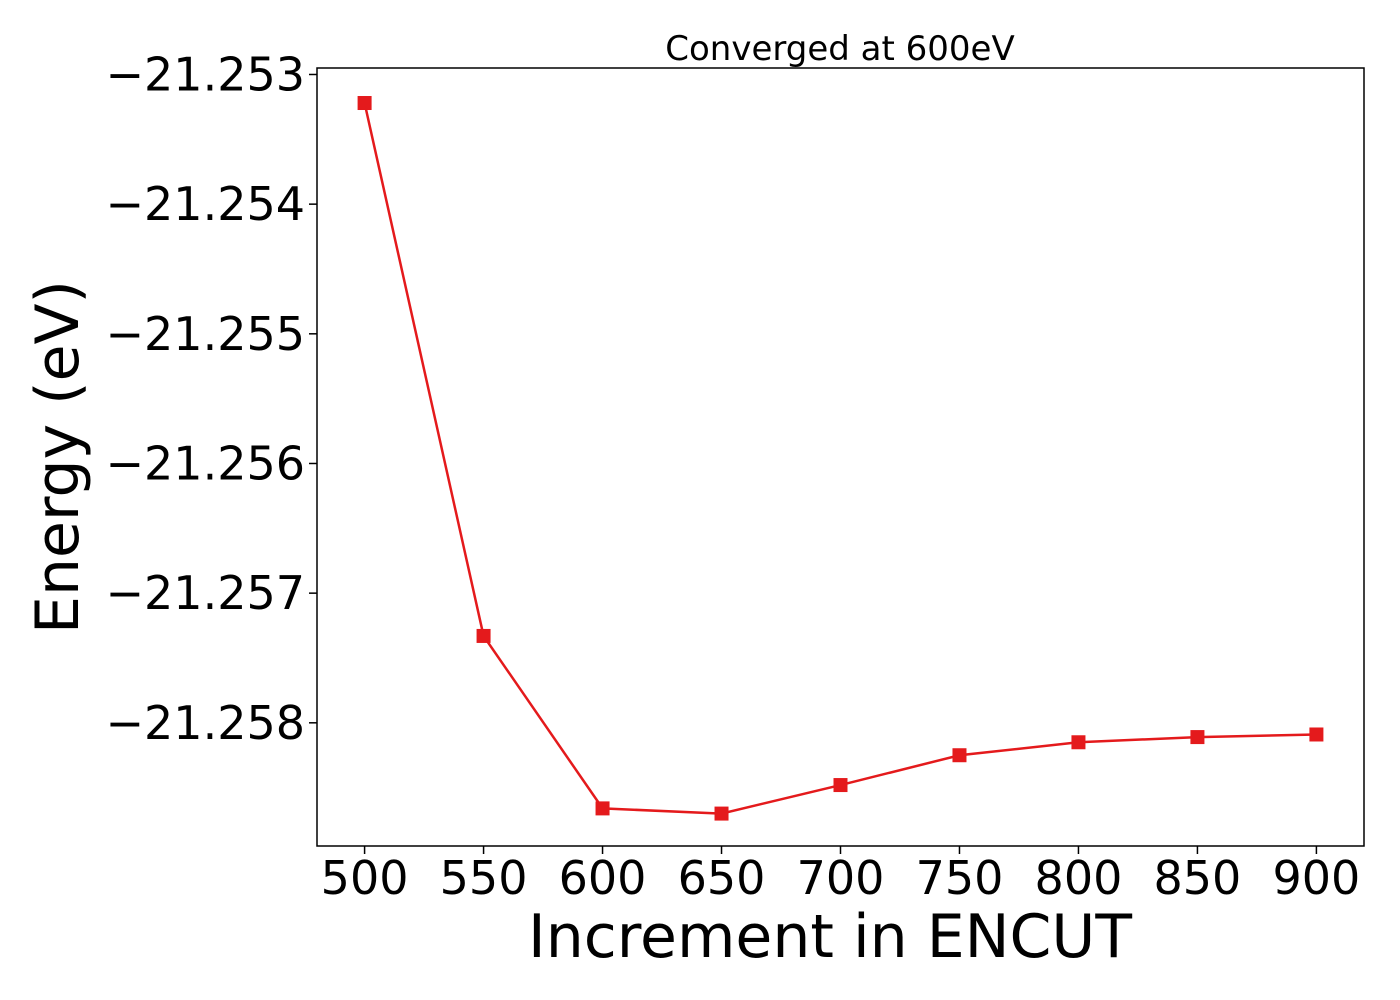 This screenshot has width=1400, height=1000. I want to click on y-tick-label: −21.255, so click(206, 334).